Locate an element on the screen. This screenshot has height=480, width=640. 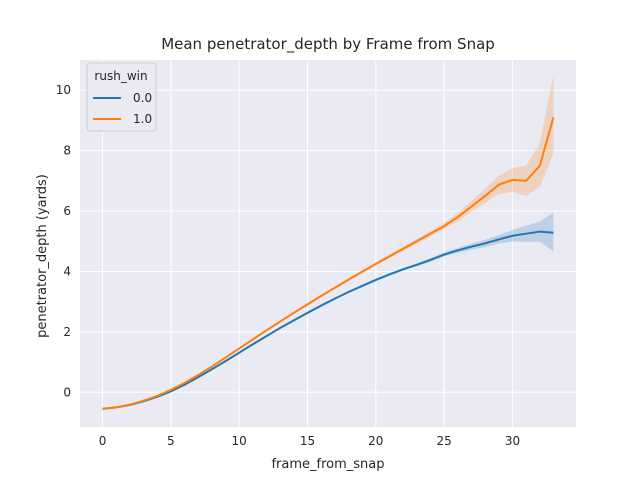
y-tick-label: 8 is located at coordinates (67, 151).